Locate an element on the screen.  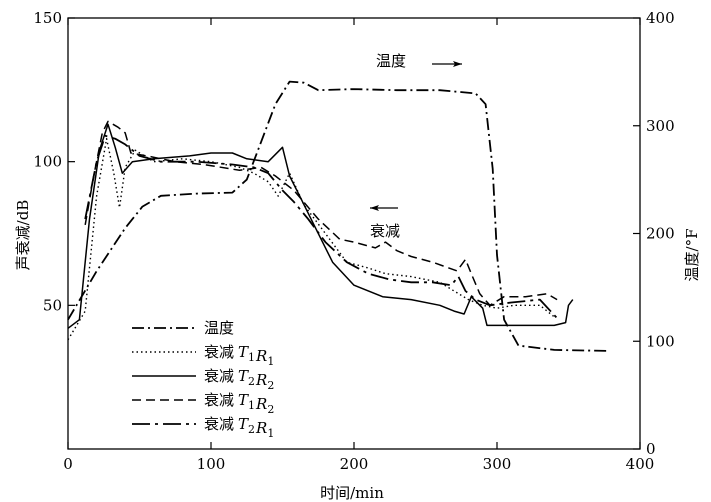
y-left-tick-label: 100 is located at coordinates (47, 162).